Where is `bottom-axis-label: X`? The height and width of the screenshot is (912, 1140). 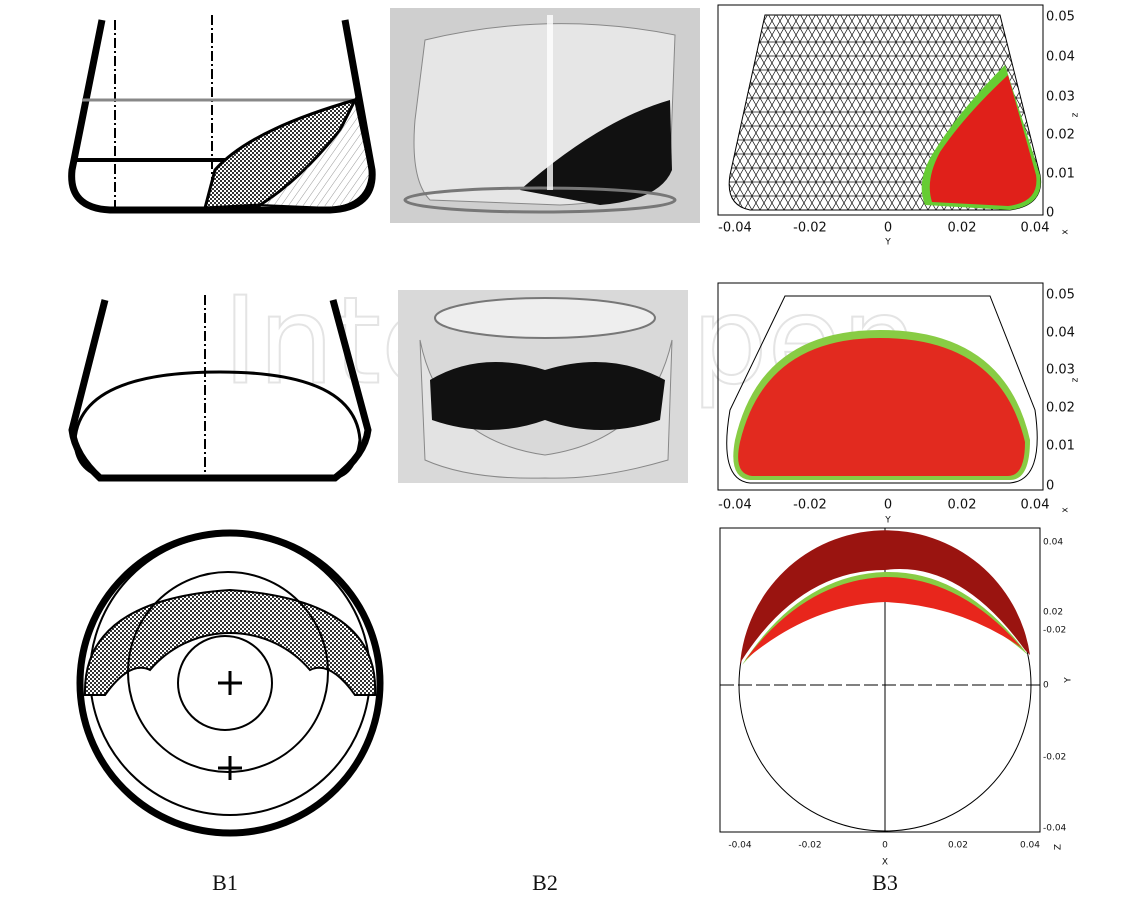
bottom-axis-label: X is located at coordinates (885, 863).